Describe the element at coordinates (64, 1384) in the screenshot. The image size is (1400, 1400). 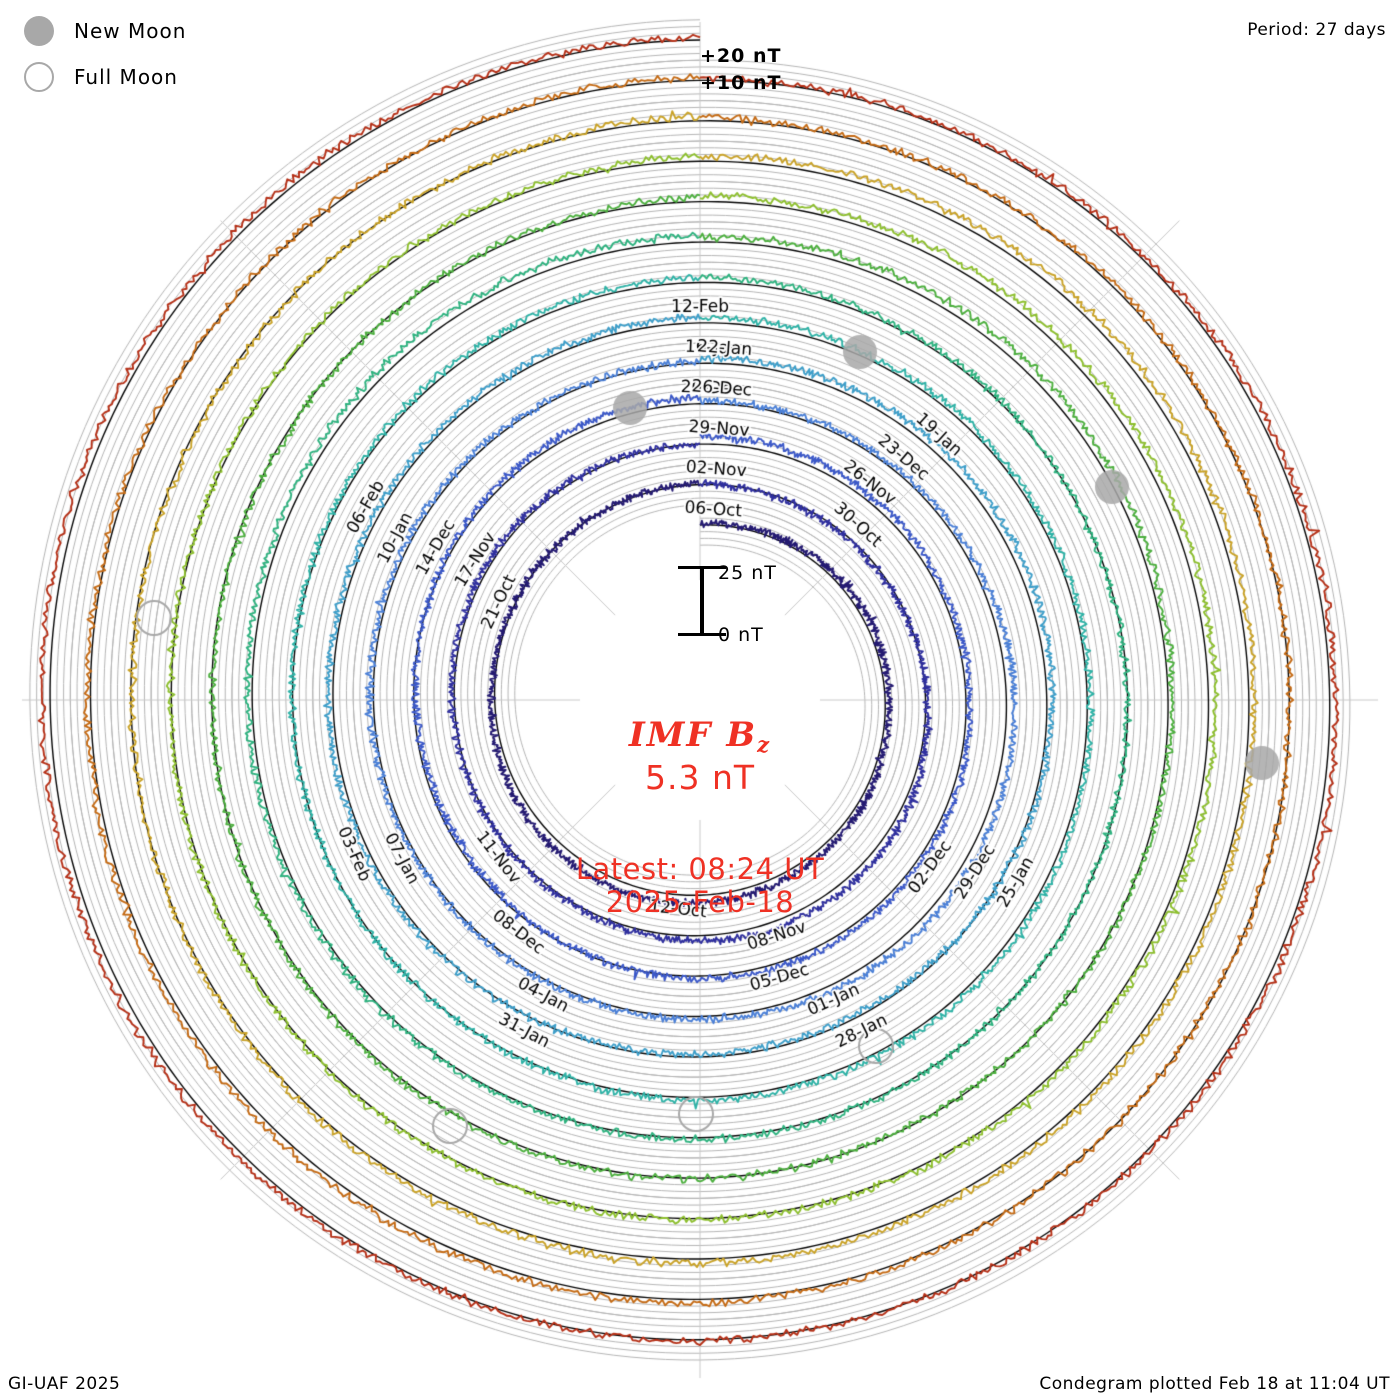
I see `footer-credit: GI-UAF 2025` at that location.